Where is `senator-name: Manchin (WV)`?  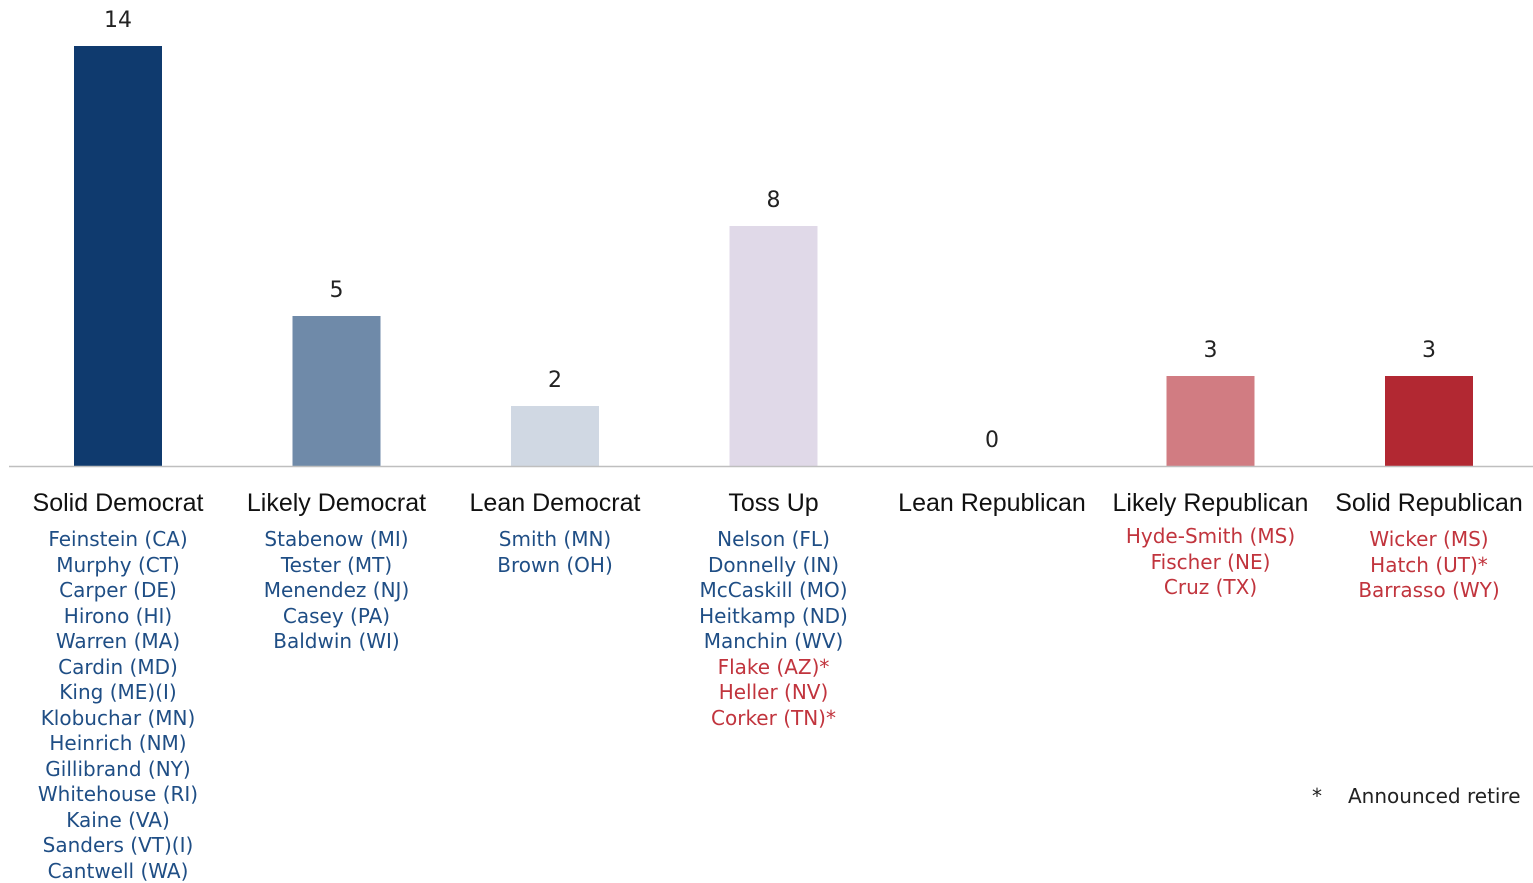
senator-name: Manchin (WV) is located at coordinates (773, 641).